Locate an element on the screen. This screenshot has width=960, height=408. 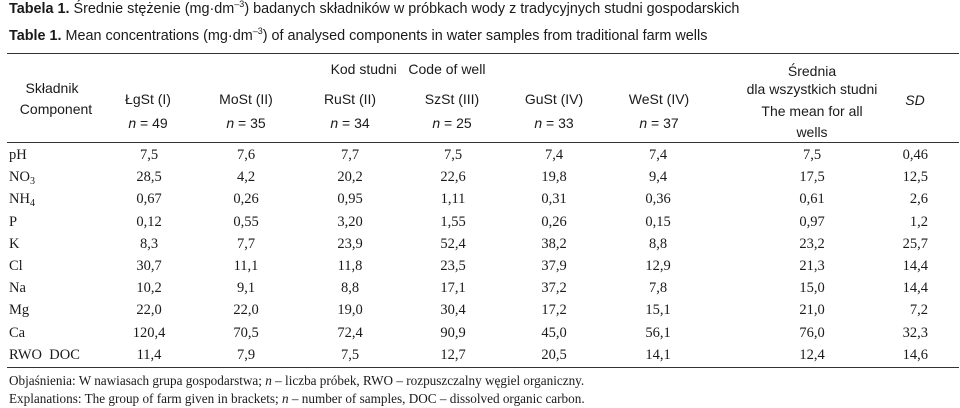
value-cell: 0,15 is located at coordinates (658, 221).